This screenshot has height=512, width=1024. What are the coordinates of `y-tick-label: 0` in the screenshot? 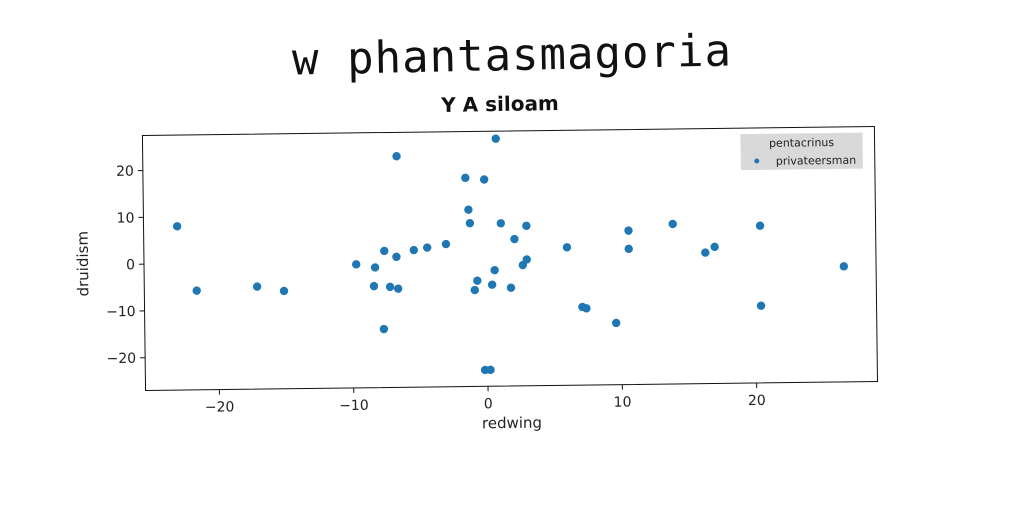 It's located at (130, 265).